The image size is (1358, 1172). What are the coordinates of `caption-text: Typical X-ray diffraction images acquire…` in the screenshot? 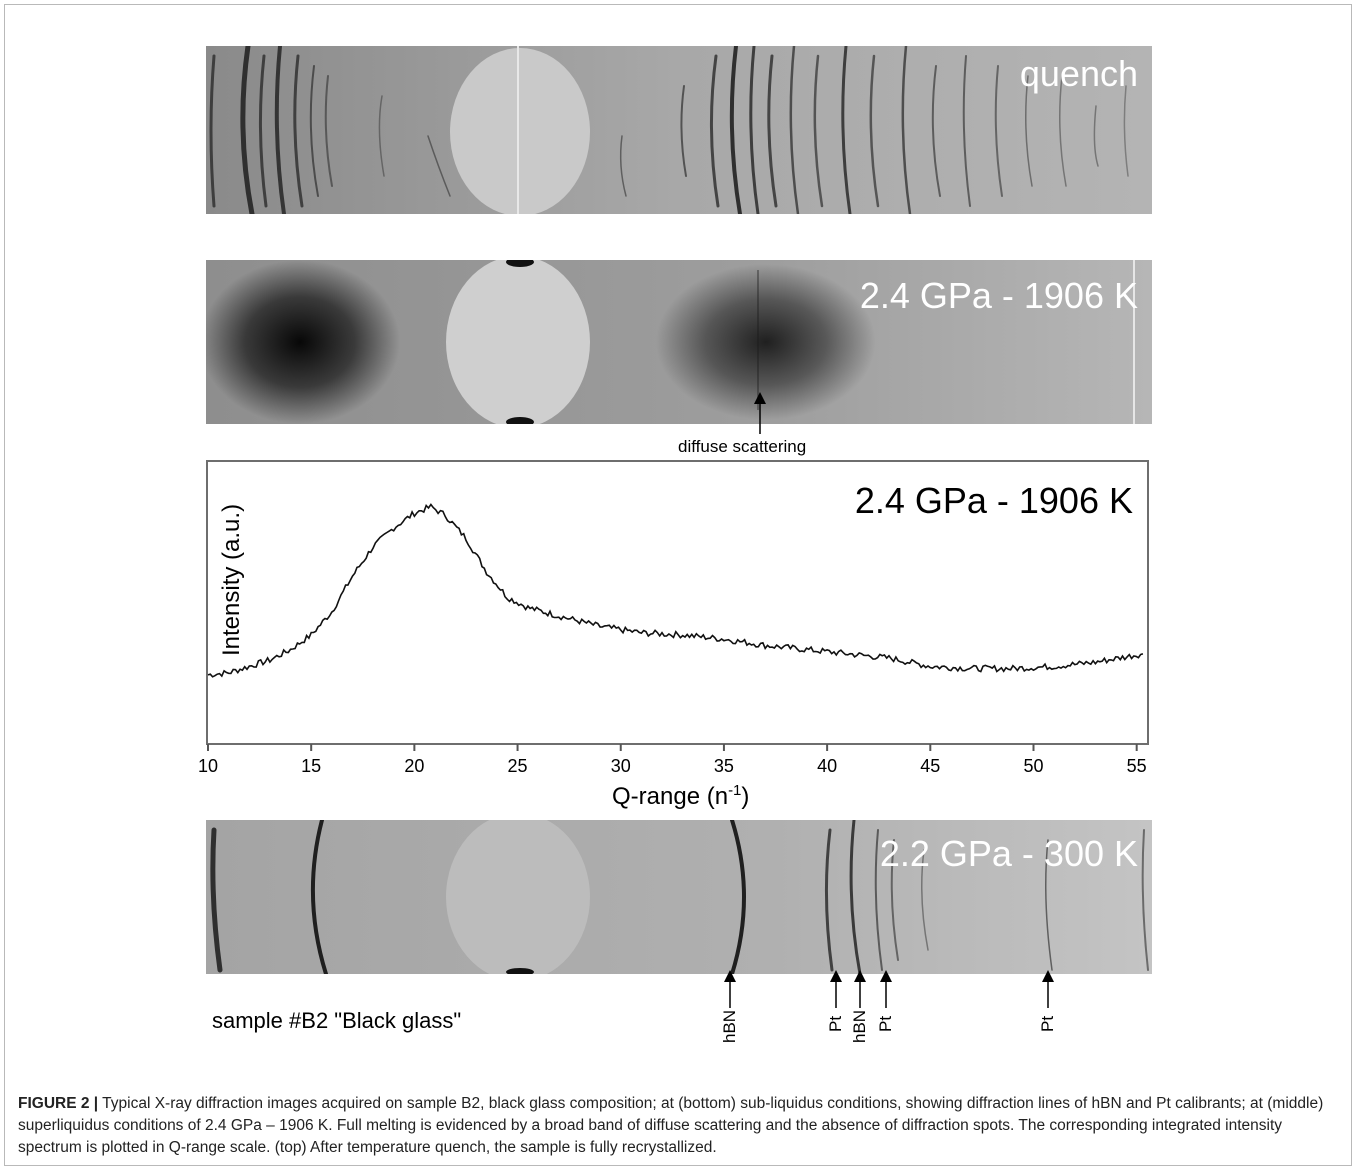 It's located at (671, 1125).